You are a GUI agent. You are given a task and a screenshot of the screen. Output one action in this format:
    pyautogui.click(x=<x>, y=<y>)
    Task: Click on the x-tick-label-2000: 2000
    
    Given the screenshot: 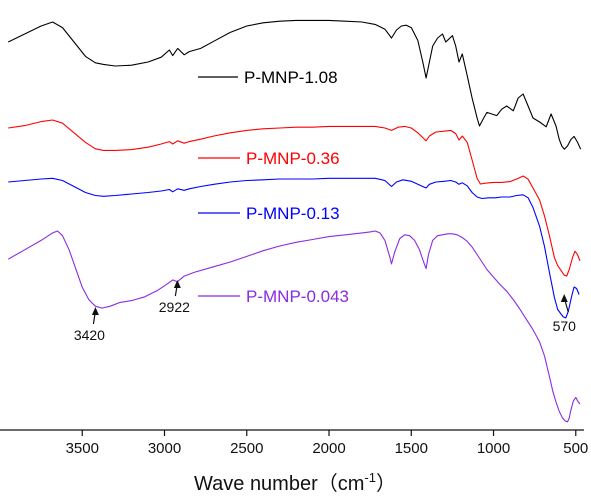 What is the action you would take?
    pyautogui.click(x=328, y=448)
    